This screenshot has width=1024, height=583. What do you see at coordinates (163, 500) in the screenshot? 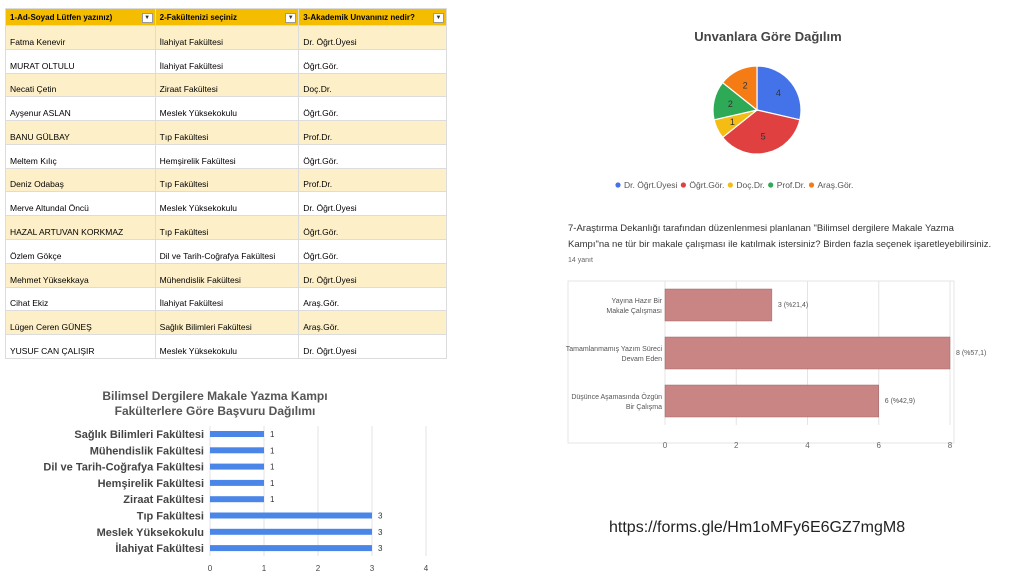
I see `category-label: Ziraat Fakültesi` at bounding box center [163, 500].